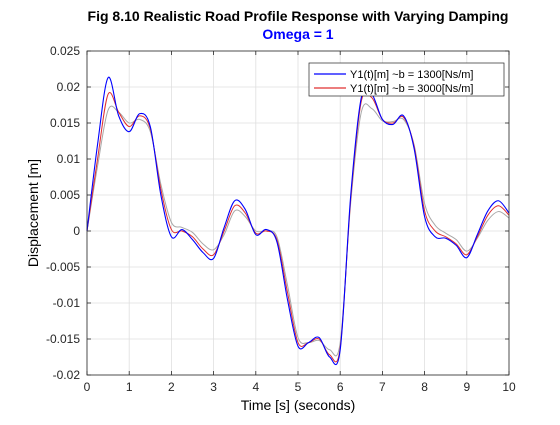 Image resolution: width=560 pixels, height=425 pixels. Describe the element at coordinates (69, 87) in the screenshot. I see `y-tick-label: 0.02` at that location.